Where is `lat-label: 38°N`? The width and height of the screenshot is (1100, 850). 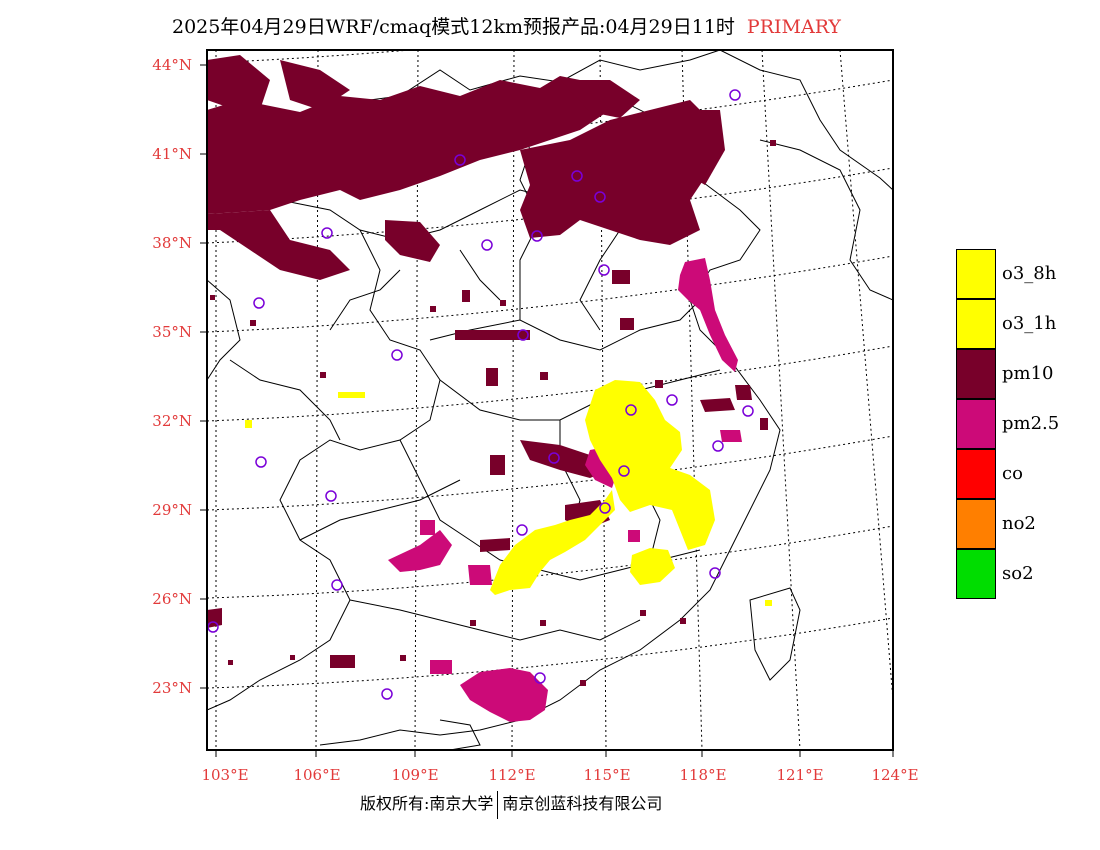 lat-label: 38°N is located at coordinates (172, 243).